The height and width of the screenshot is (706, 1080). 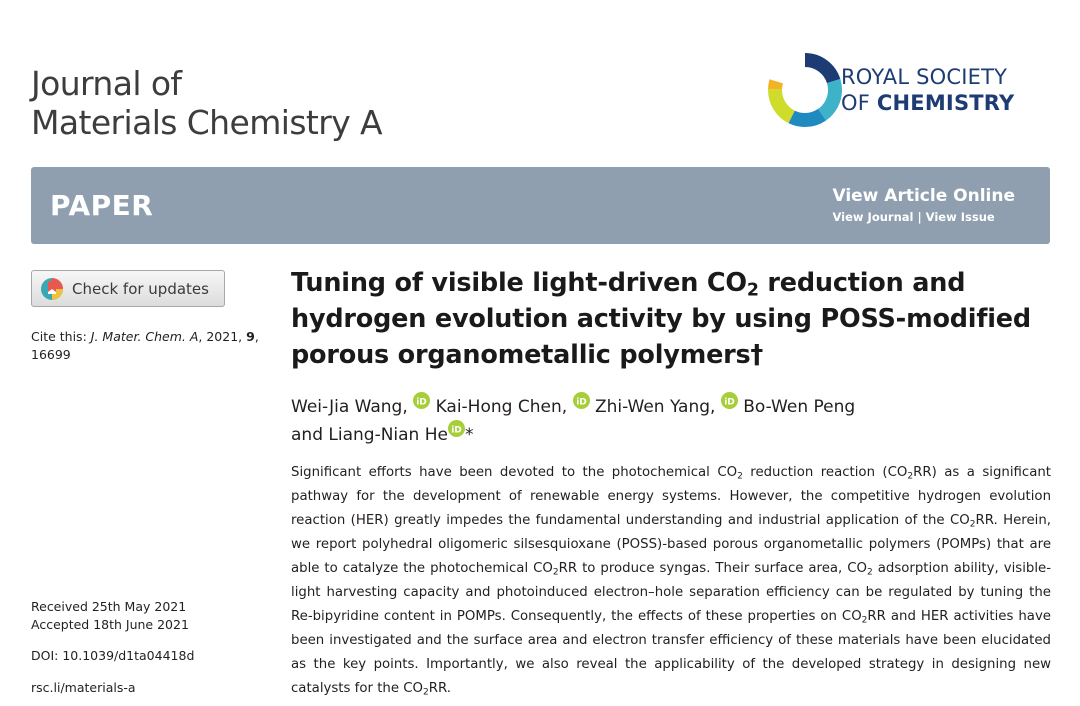 What do you see at coordinates (59, 336) in the screenshot?
I see `cite-prefix: Cite this:` at bounding box center [59, 336].